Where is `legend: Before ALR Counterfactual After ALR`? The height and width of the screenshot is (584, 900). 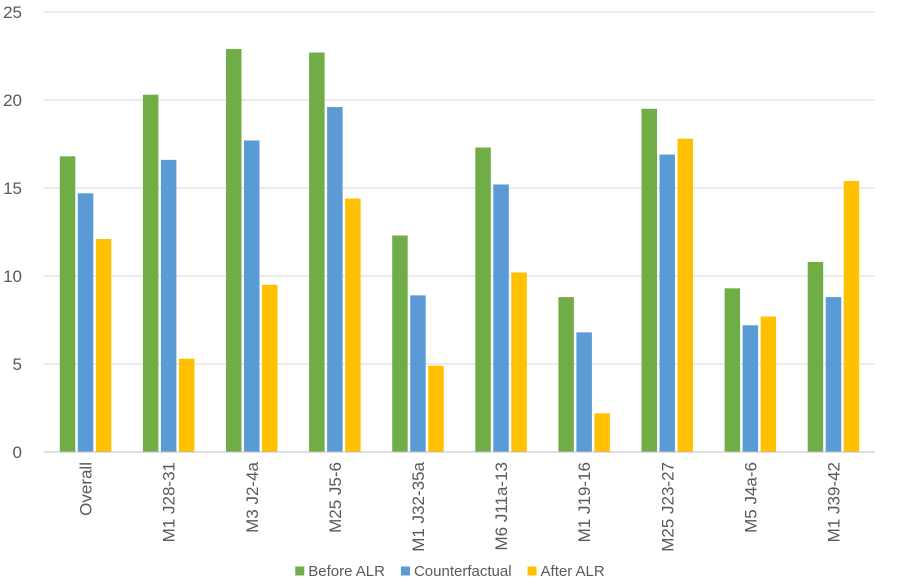
legend: Before ALR Counterfactual After ALR is located at coordinates (450, 571).